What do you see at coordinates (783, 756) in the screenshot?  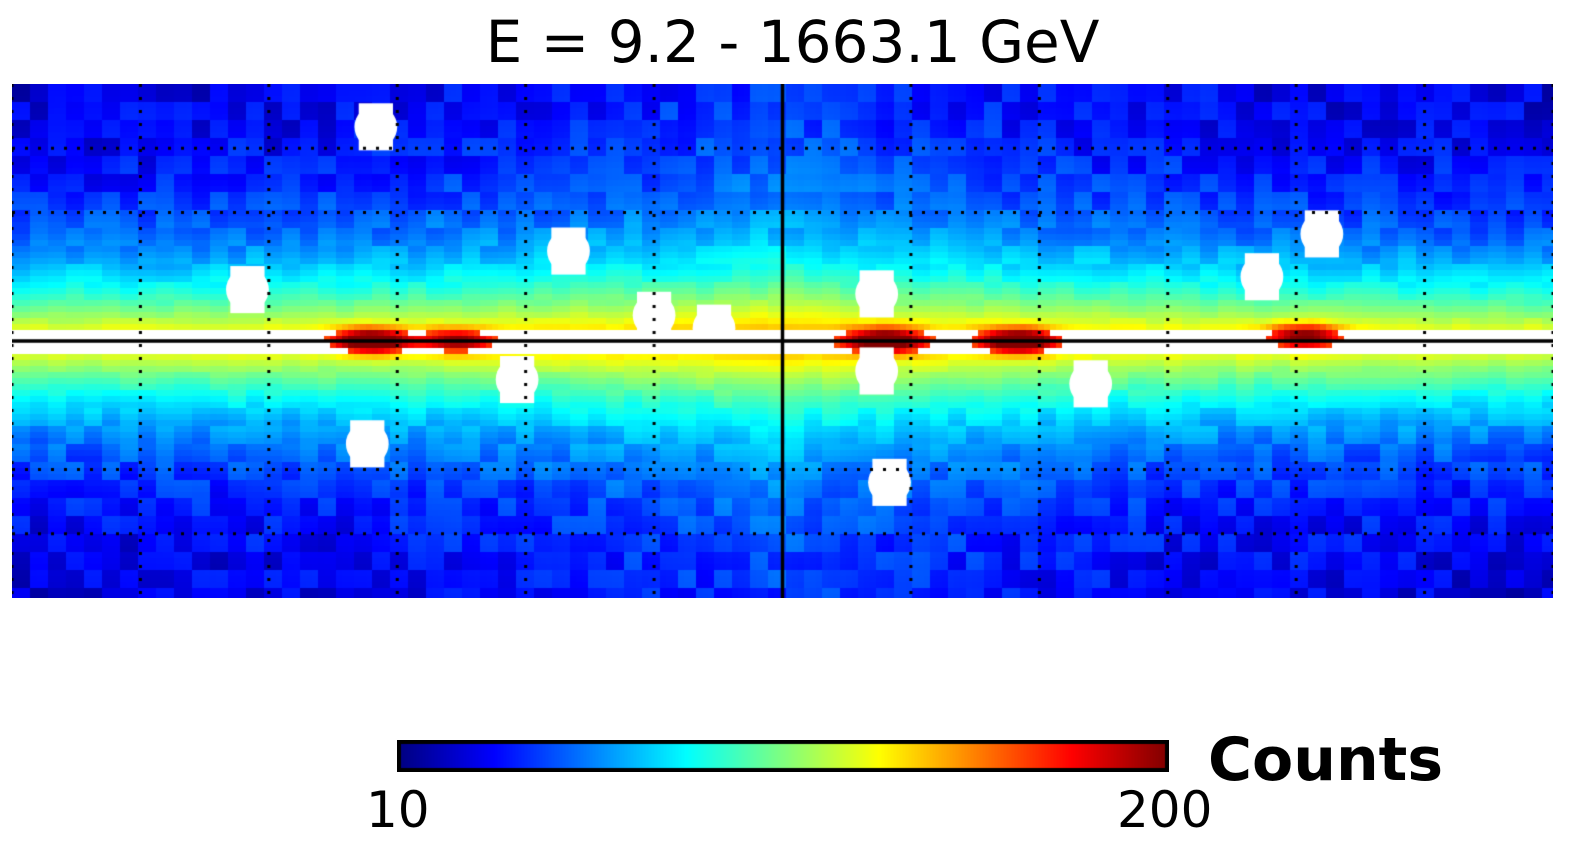 I see `colorbar-gradient` at bounding box center [783, 756].